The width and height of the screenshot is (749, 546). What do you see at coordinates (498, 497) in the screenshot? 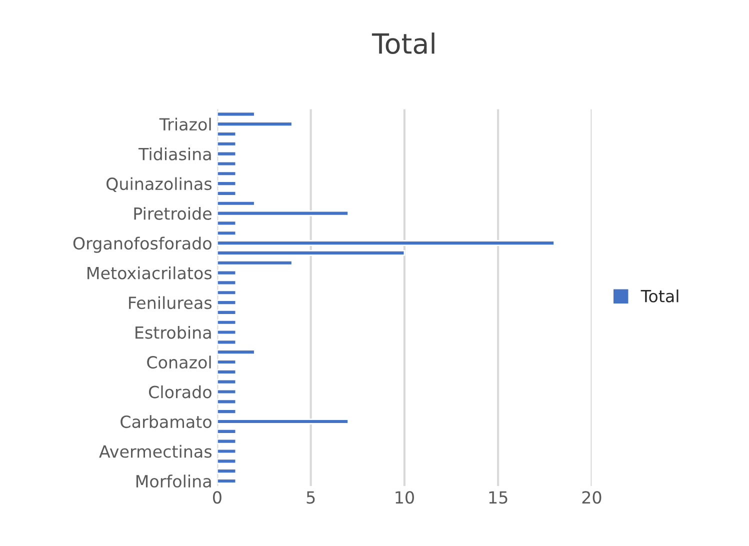
I see `x-tick-label: 15` at bounding box center [498, 497].